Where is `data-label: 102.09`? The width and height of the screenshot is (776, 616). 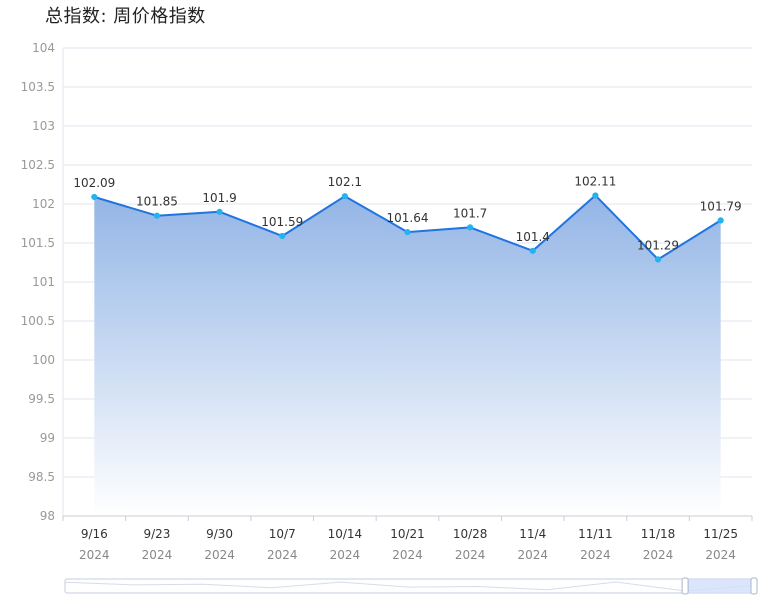
data-label: 102.09 is located at coordinates (94, 183).